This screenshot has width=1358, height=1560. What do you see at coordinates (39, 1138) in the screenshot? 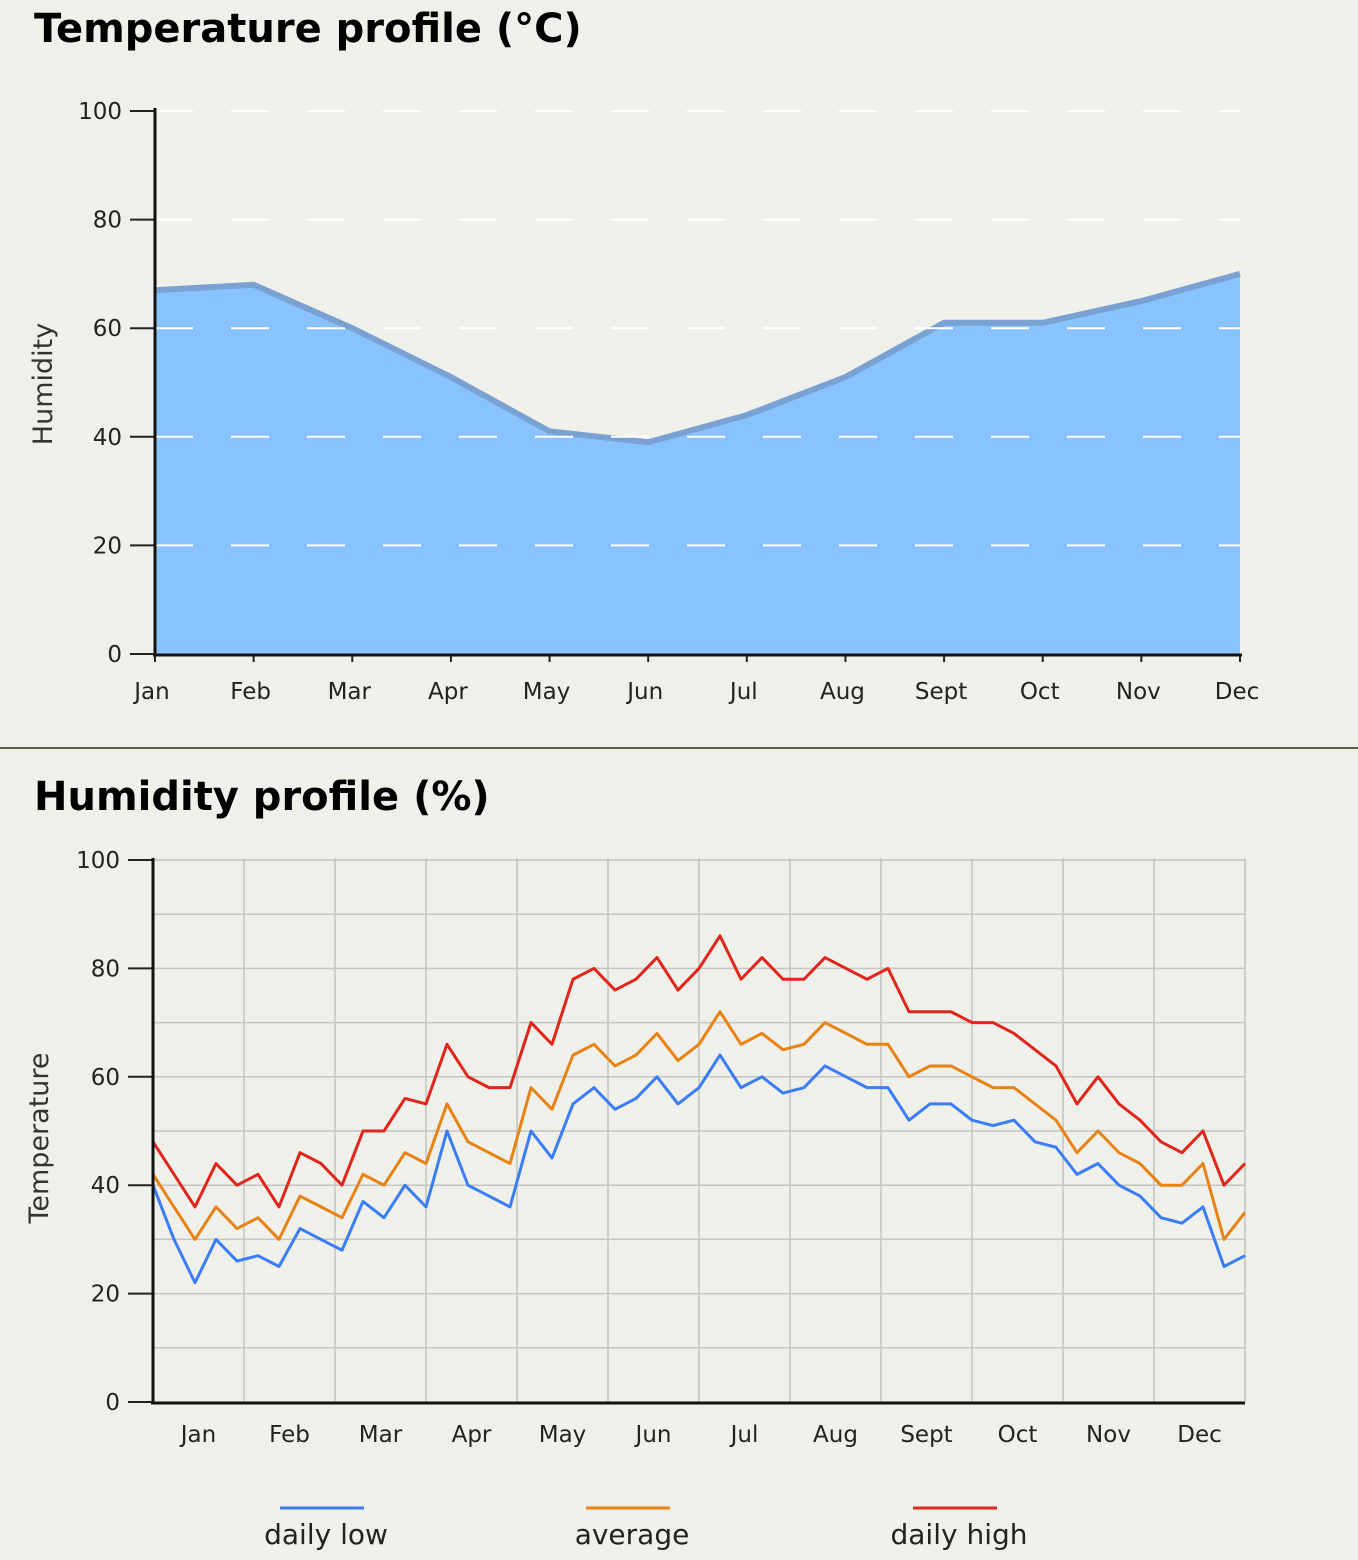
I see `chart2-ylabel: Temperature` at bounding box center [39, 1138].